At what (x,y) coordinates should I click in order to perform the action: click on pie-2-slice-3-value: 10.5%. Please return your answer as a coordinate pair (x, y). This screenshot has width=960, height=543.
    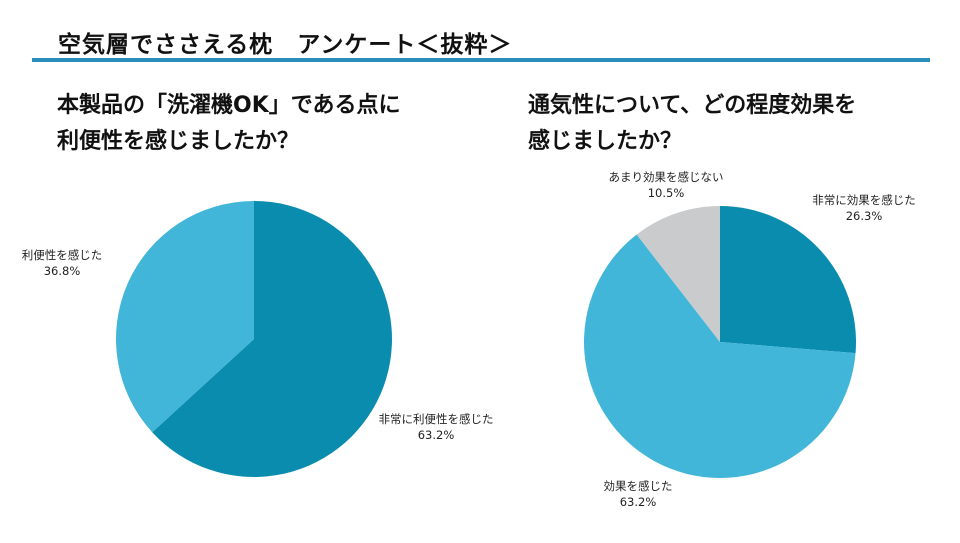
    Looking at the image, I should click on (666, 193).